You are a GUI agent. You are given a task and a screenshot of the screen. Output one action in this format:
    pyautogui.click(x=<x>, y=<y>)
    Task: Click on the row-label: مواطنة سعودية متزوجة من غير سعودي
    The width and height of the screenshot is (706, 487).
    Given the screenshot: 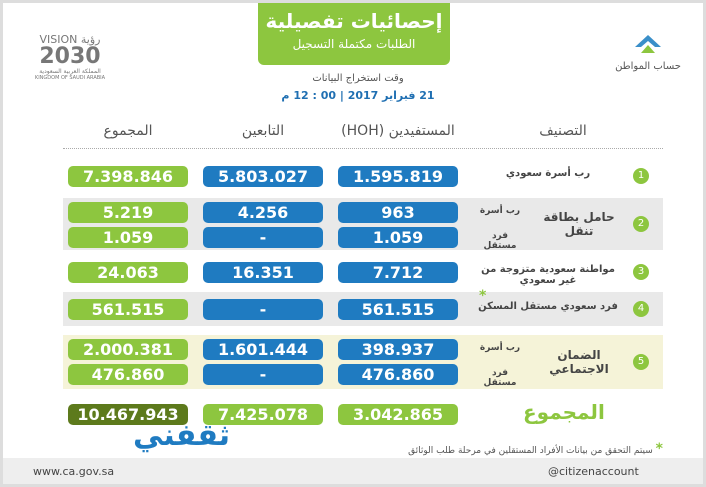 What is the action you would take?
    pyautogui.click(x=548, y=275)
    